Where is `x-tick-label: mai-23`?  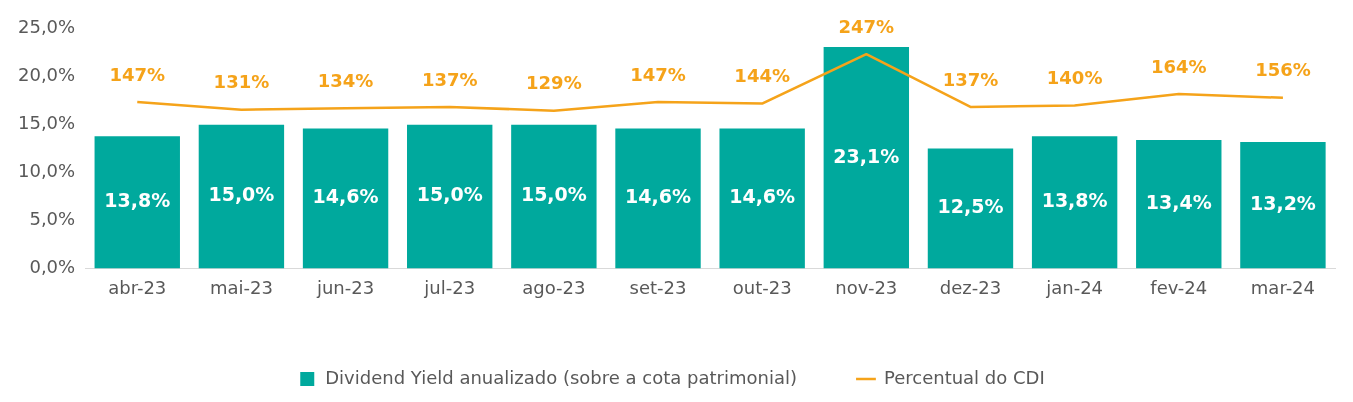
x-tick-label: mai-23 is located at coordinates (241, 287).